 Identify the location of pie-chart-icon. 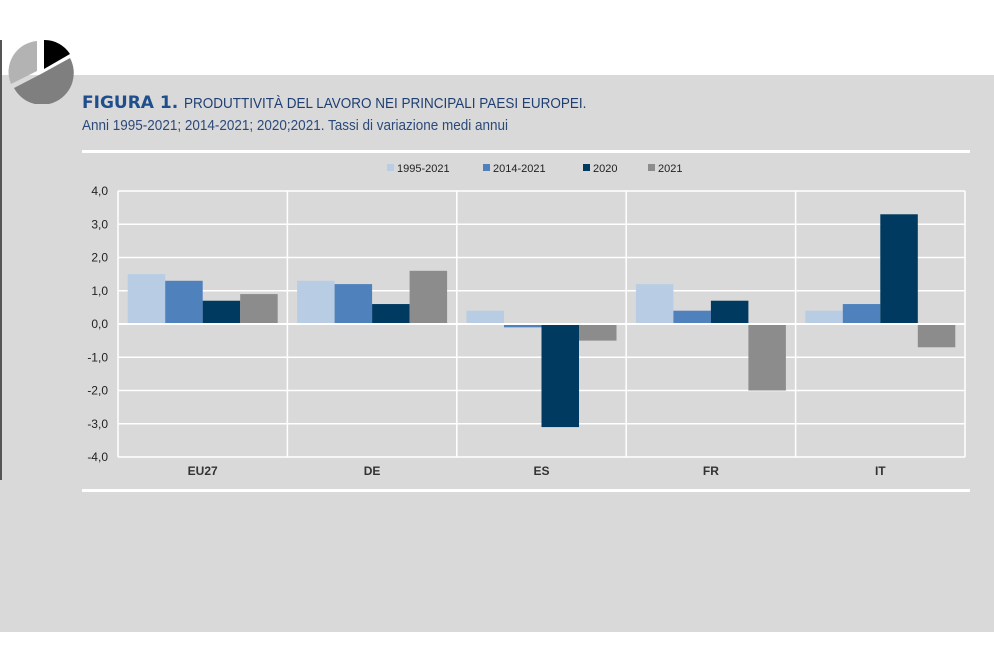
(41, 71).